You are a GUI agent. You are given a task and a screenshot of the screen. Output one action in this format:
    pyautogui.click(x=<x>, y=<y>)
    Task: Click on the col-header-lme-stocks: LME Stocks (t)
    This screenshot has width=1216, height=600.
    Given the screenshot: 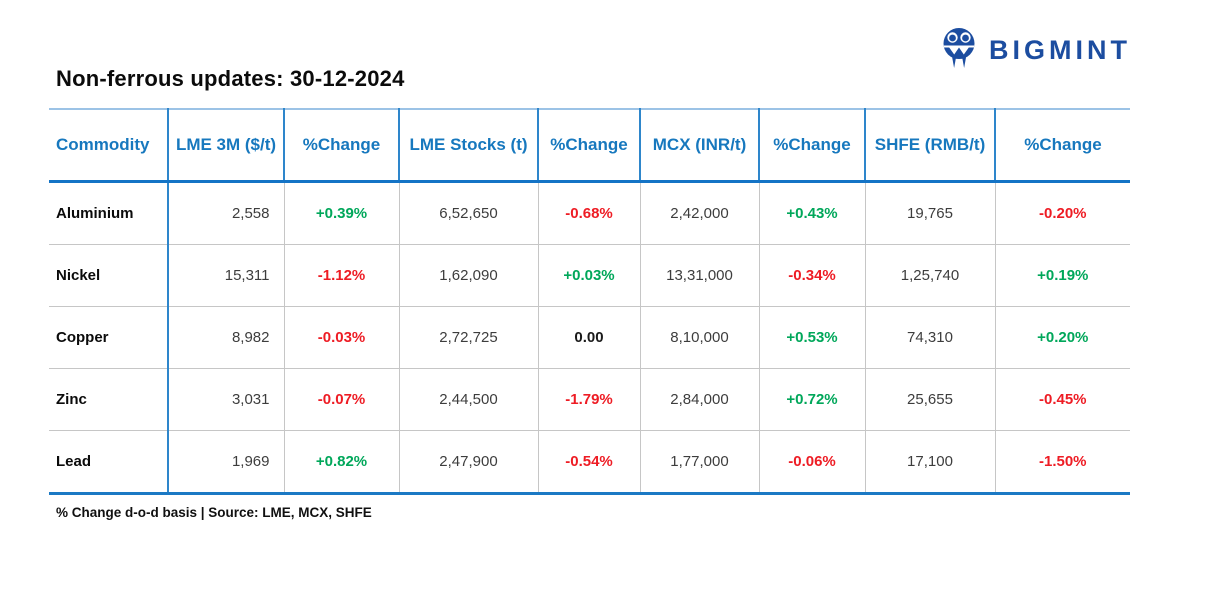 What is the action you would take?
    pyautogui.click(x=469, y=145)
    